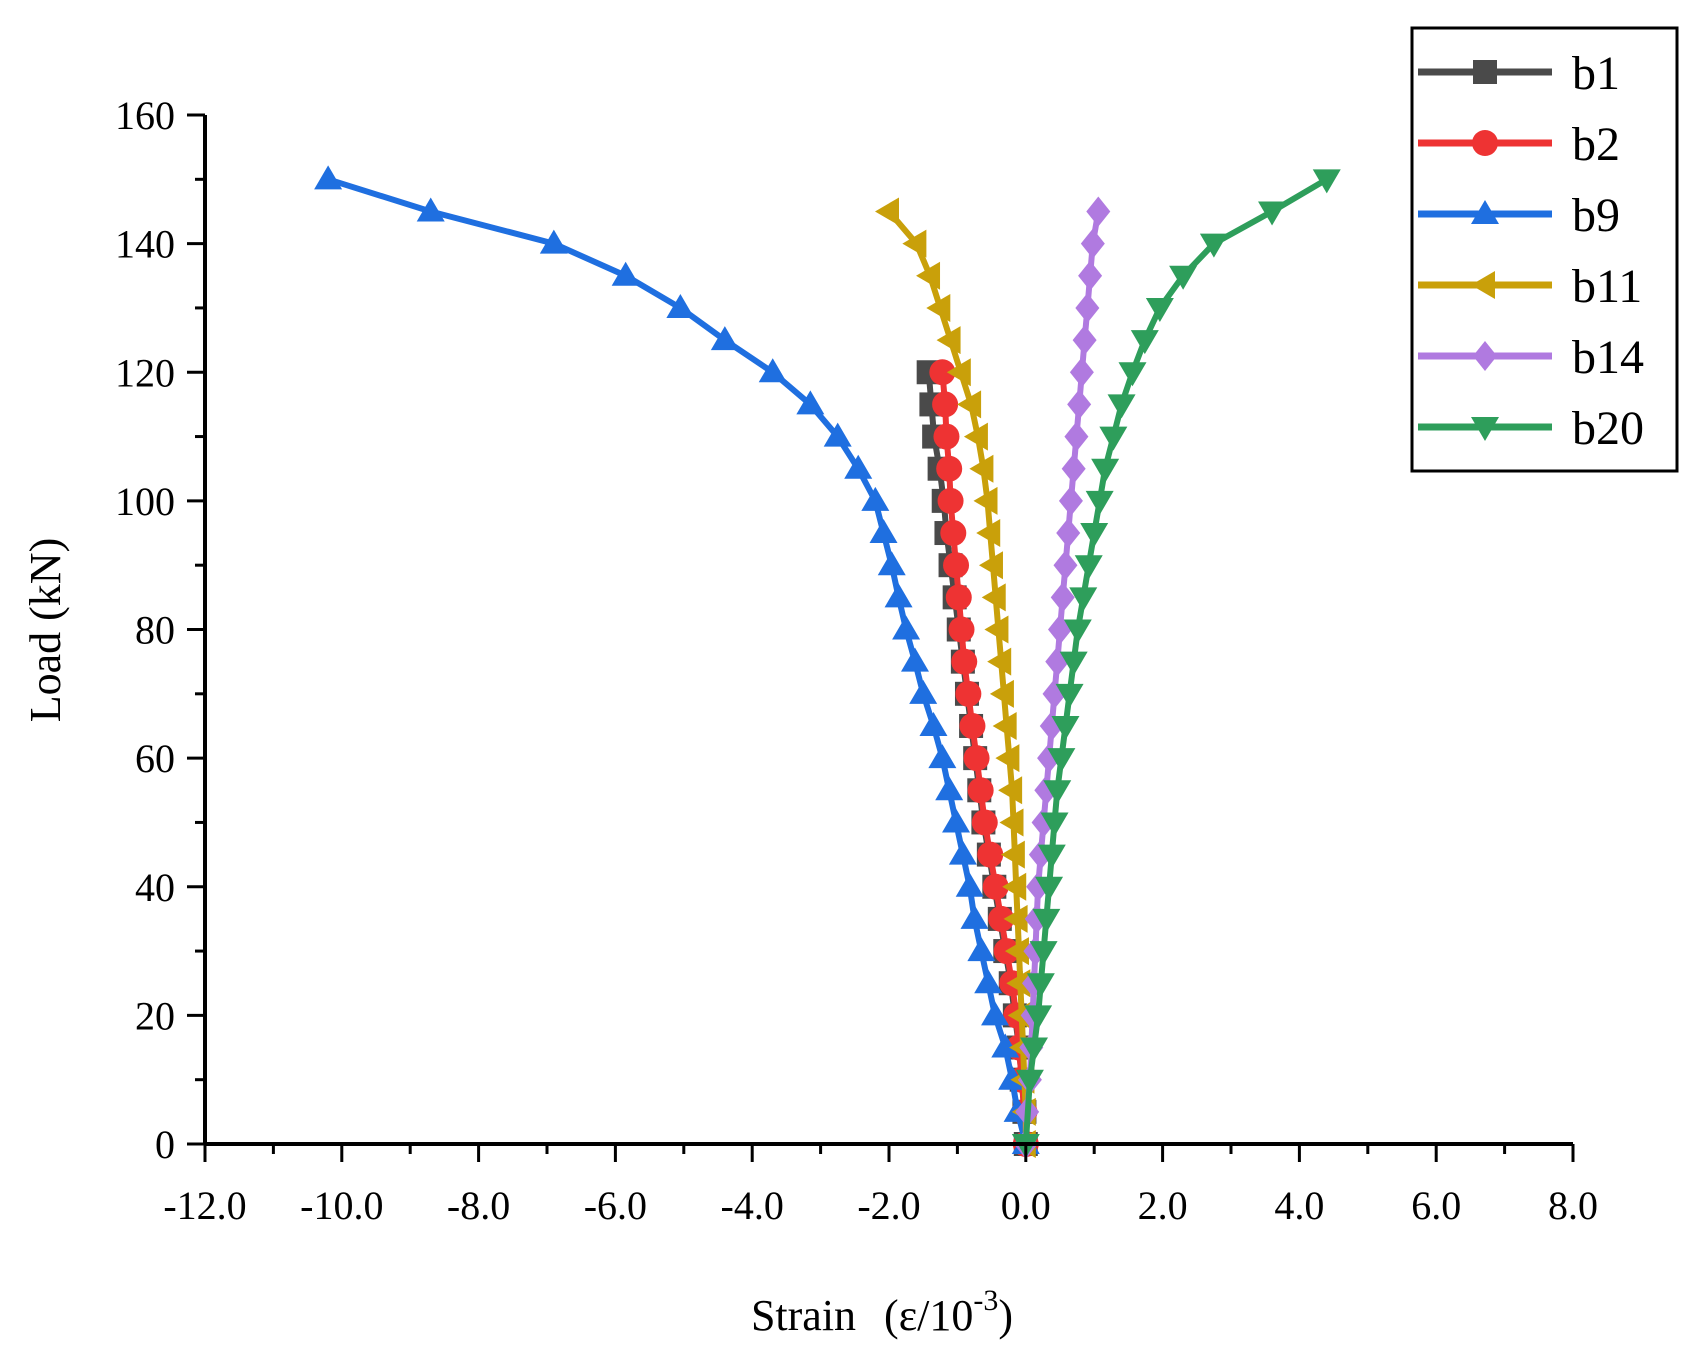 The image size is (1692, 1346). Describe the element at coordinates (1530, 286) in the screenshot. I see `legend-item-b11: b11` at that location.